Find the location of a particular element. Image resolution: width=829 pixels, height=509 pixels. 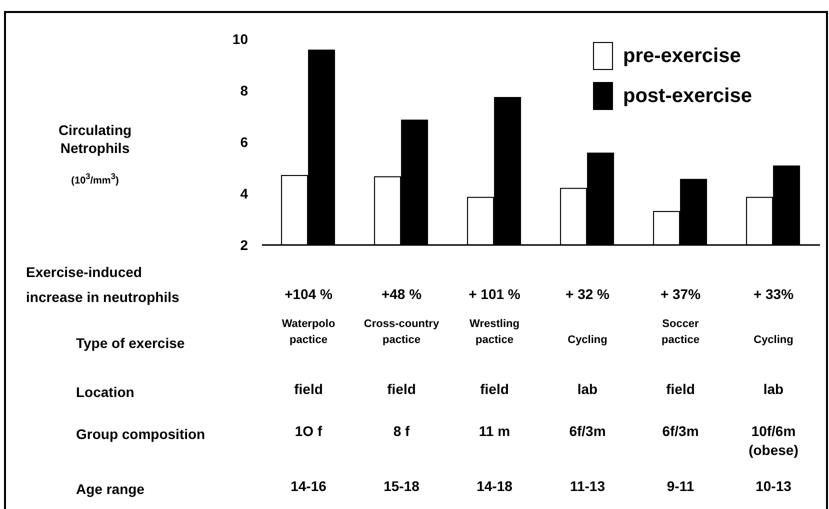

y-tick-label: 8 is located at coordinates (244, 90).